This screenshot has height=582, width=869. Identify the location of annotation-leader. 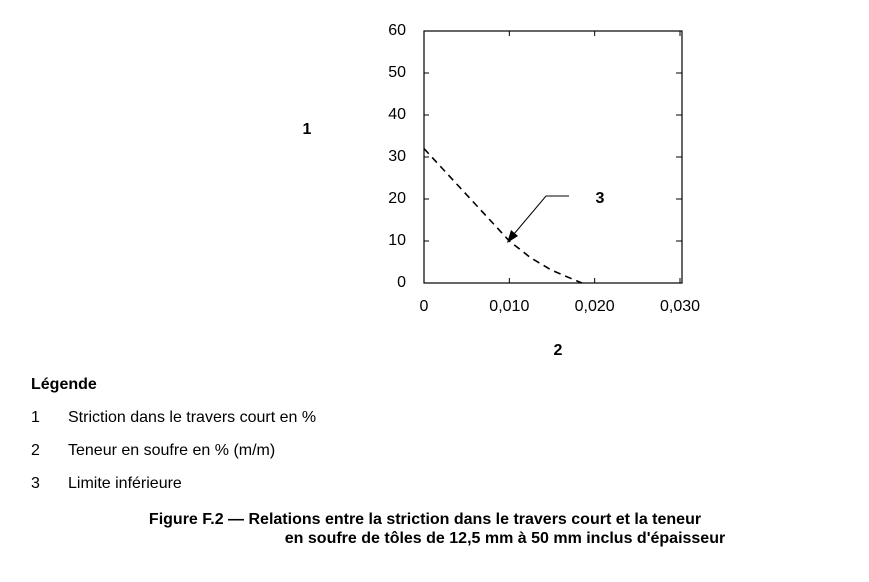
(541, 215).